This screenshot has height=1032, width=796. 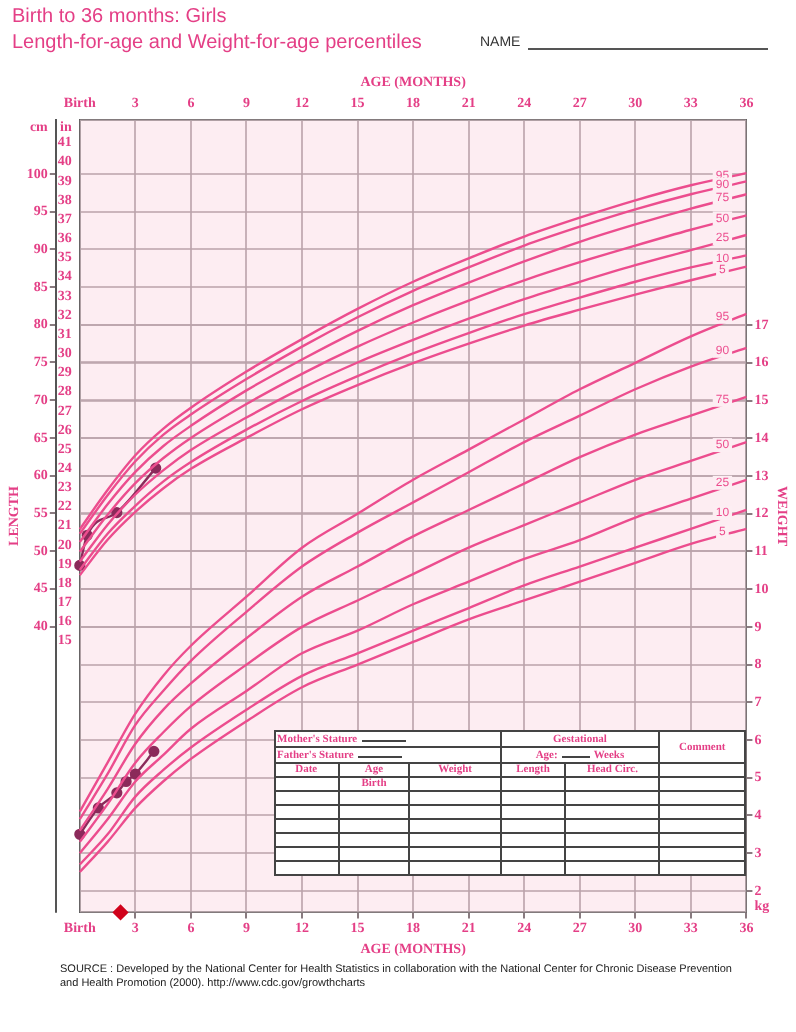 I want to click on chart-title: Birth to 36 months: Girls, so click(x=120, y=17).